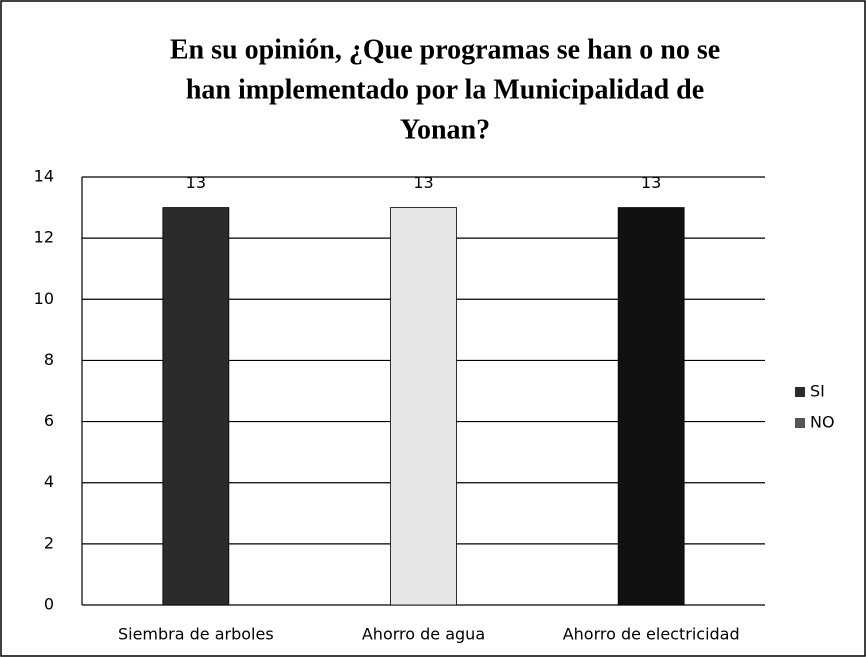  Describe the element at coordinates (822, 422) in the screenshot. I see `legend-label: NO` at that location.